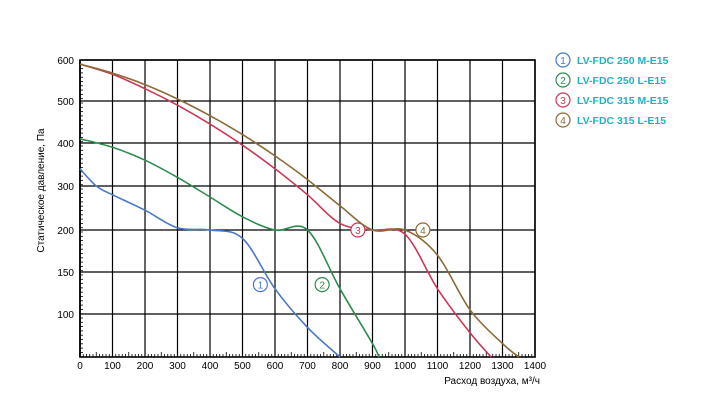 This screenshot has width=710, height=405. What do you see at coordinates (275, 366) in the screenshot?
I see `x-tick-label: 600` at bounding box center [275, 366].